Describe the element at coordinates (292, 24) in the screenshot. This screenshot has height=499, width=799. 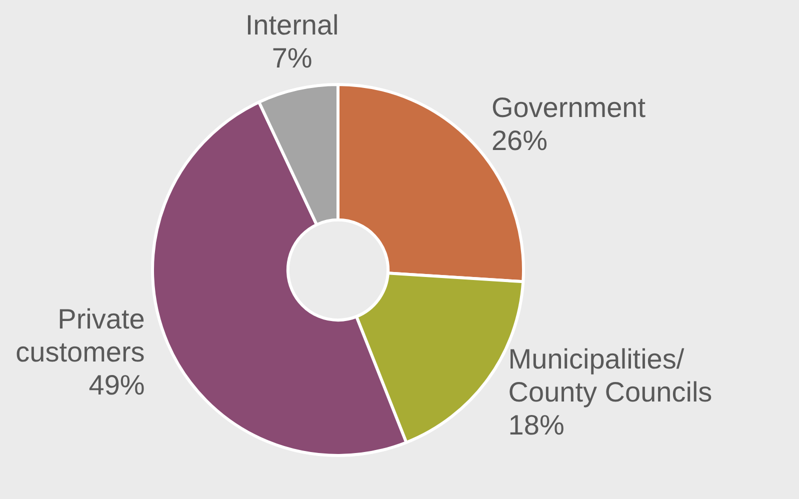
I see `slice-label: Internal` at that location.